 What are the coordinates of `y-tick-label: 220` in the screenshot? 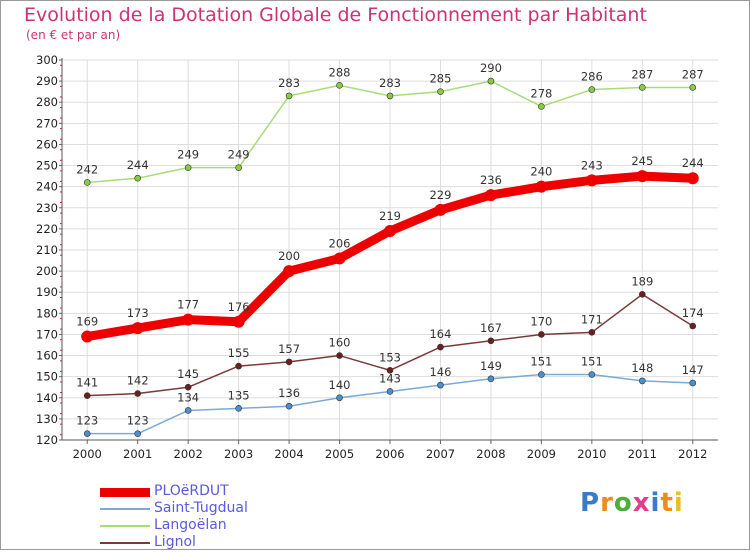 It's located at (47, 229).